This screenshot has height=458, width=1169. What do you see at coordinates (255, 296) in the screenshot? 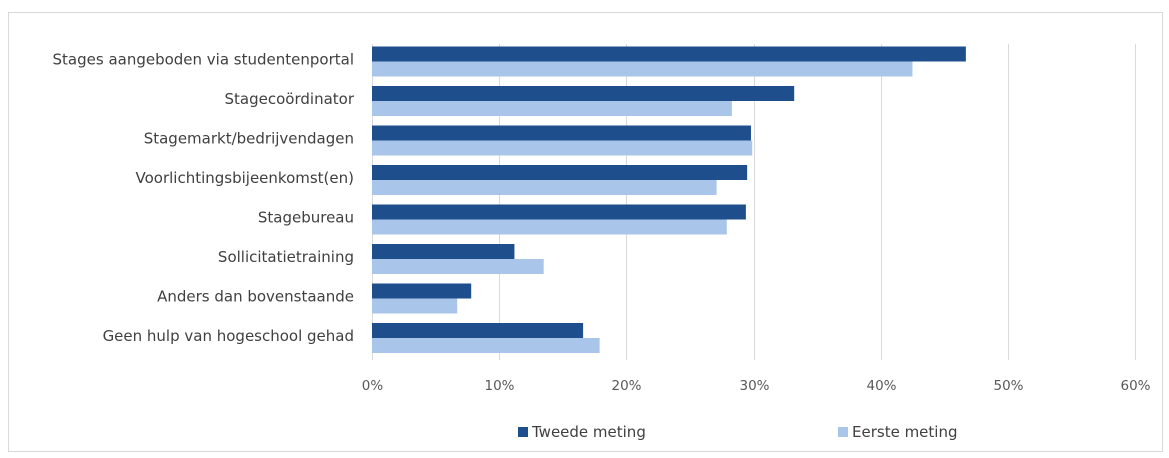
I see `category-label: Anders dan bovenstaande` at bounding box center [255, 296].